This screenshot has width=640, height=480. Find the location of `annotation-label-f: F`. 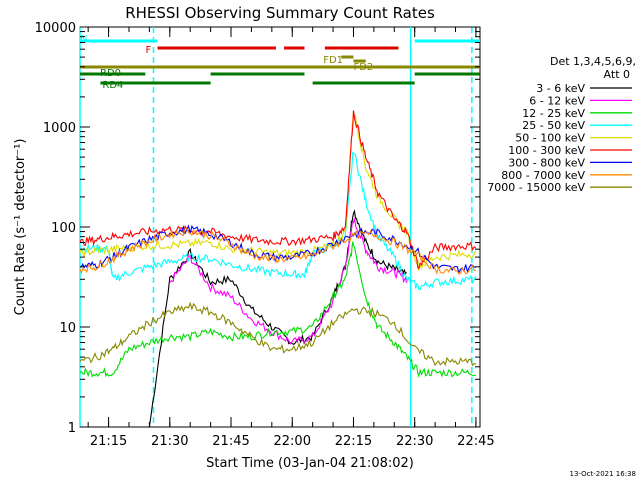

annotation-label-f: F is located at coordinates (149, 50).